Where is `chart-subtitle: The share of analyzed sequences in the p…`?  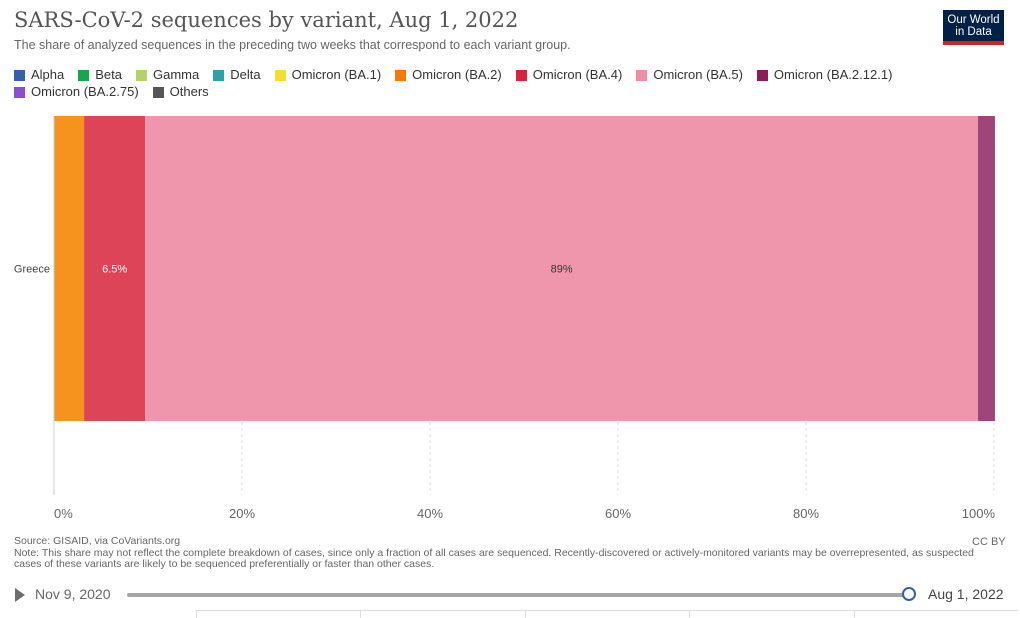
chart-subtitle: The share of analyzed sequences in the p… is located at coordinates (292, 45).